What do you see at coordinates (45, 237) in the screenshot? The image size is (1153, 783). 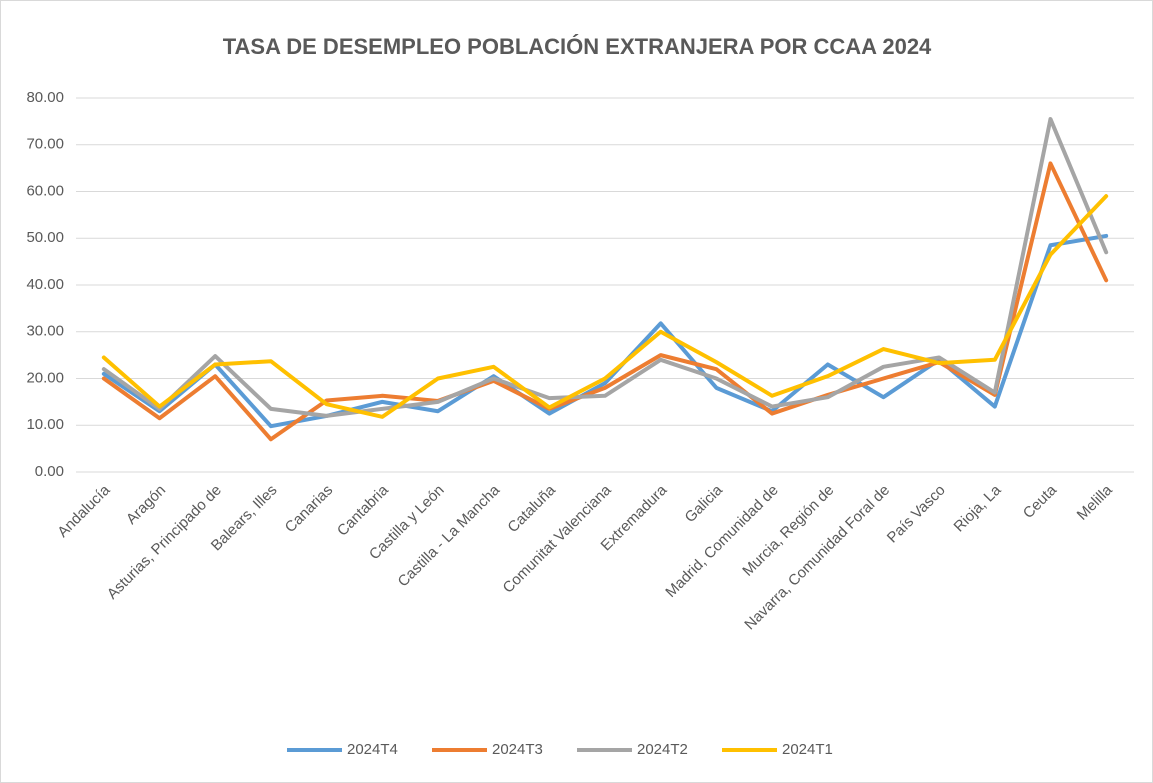 I see `y-tick-label: 50.00` at bounding box center [45, 237].